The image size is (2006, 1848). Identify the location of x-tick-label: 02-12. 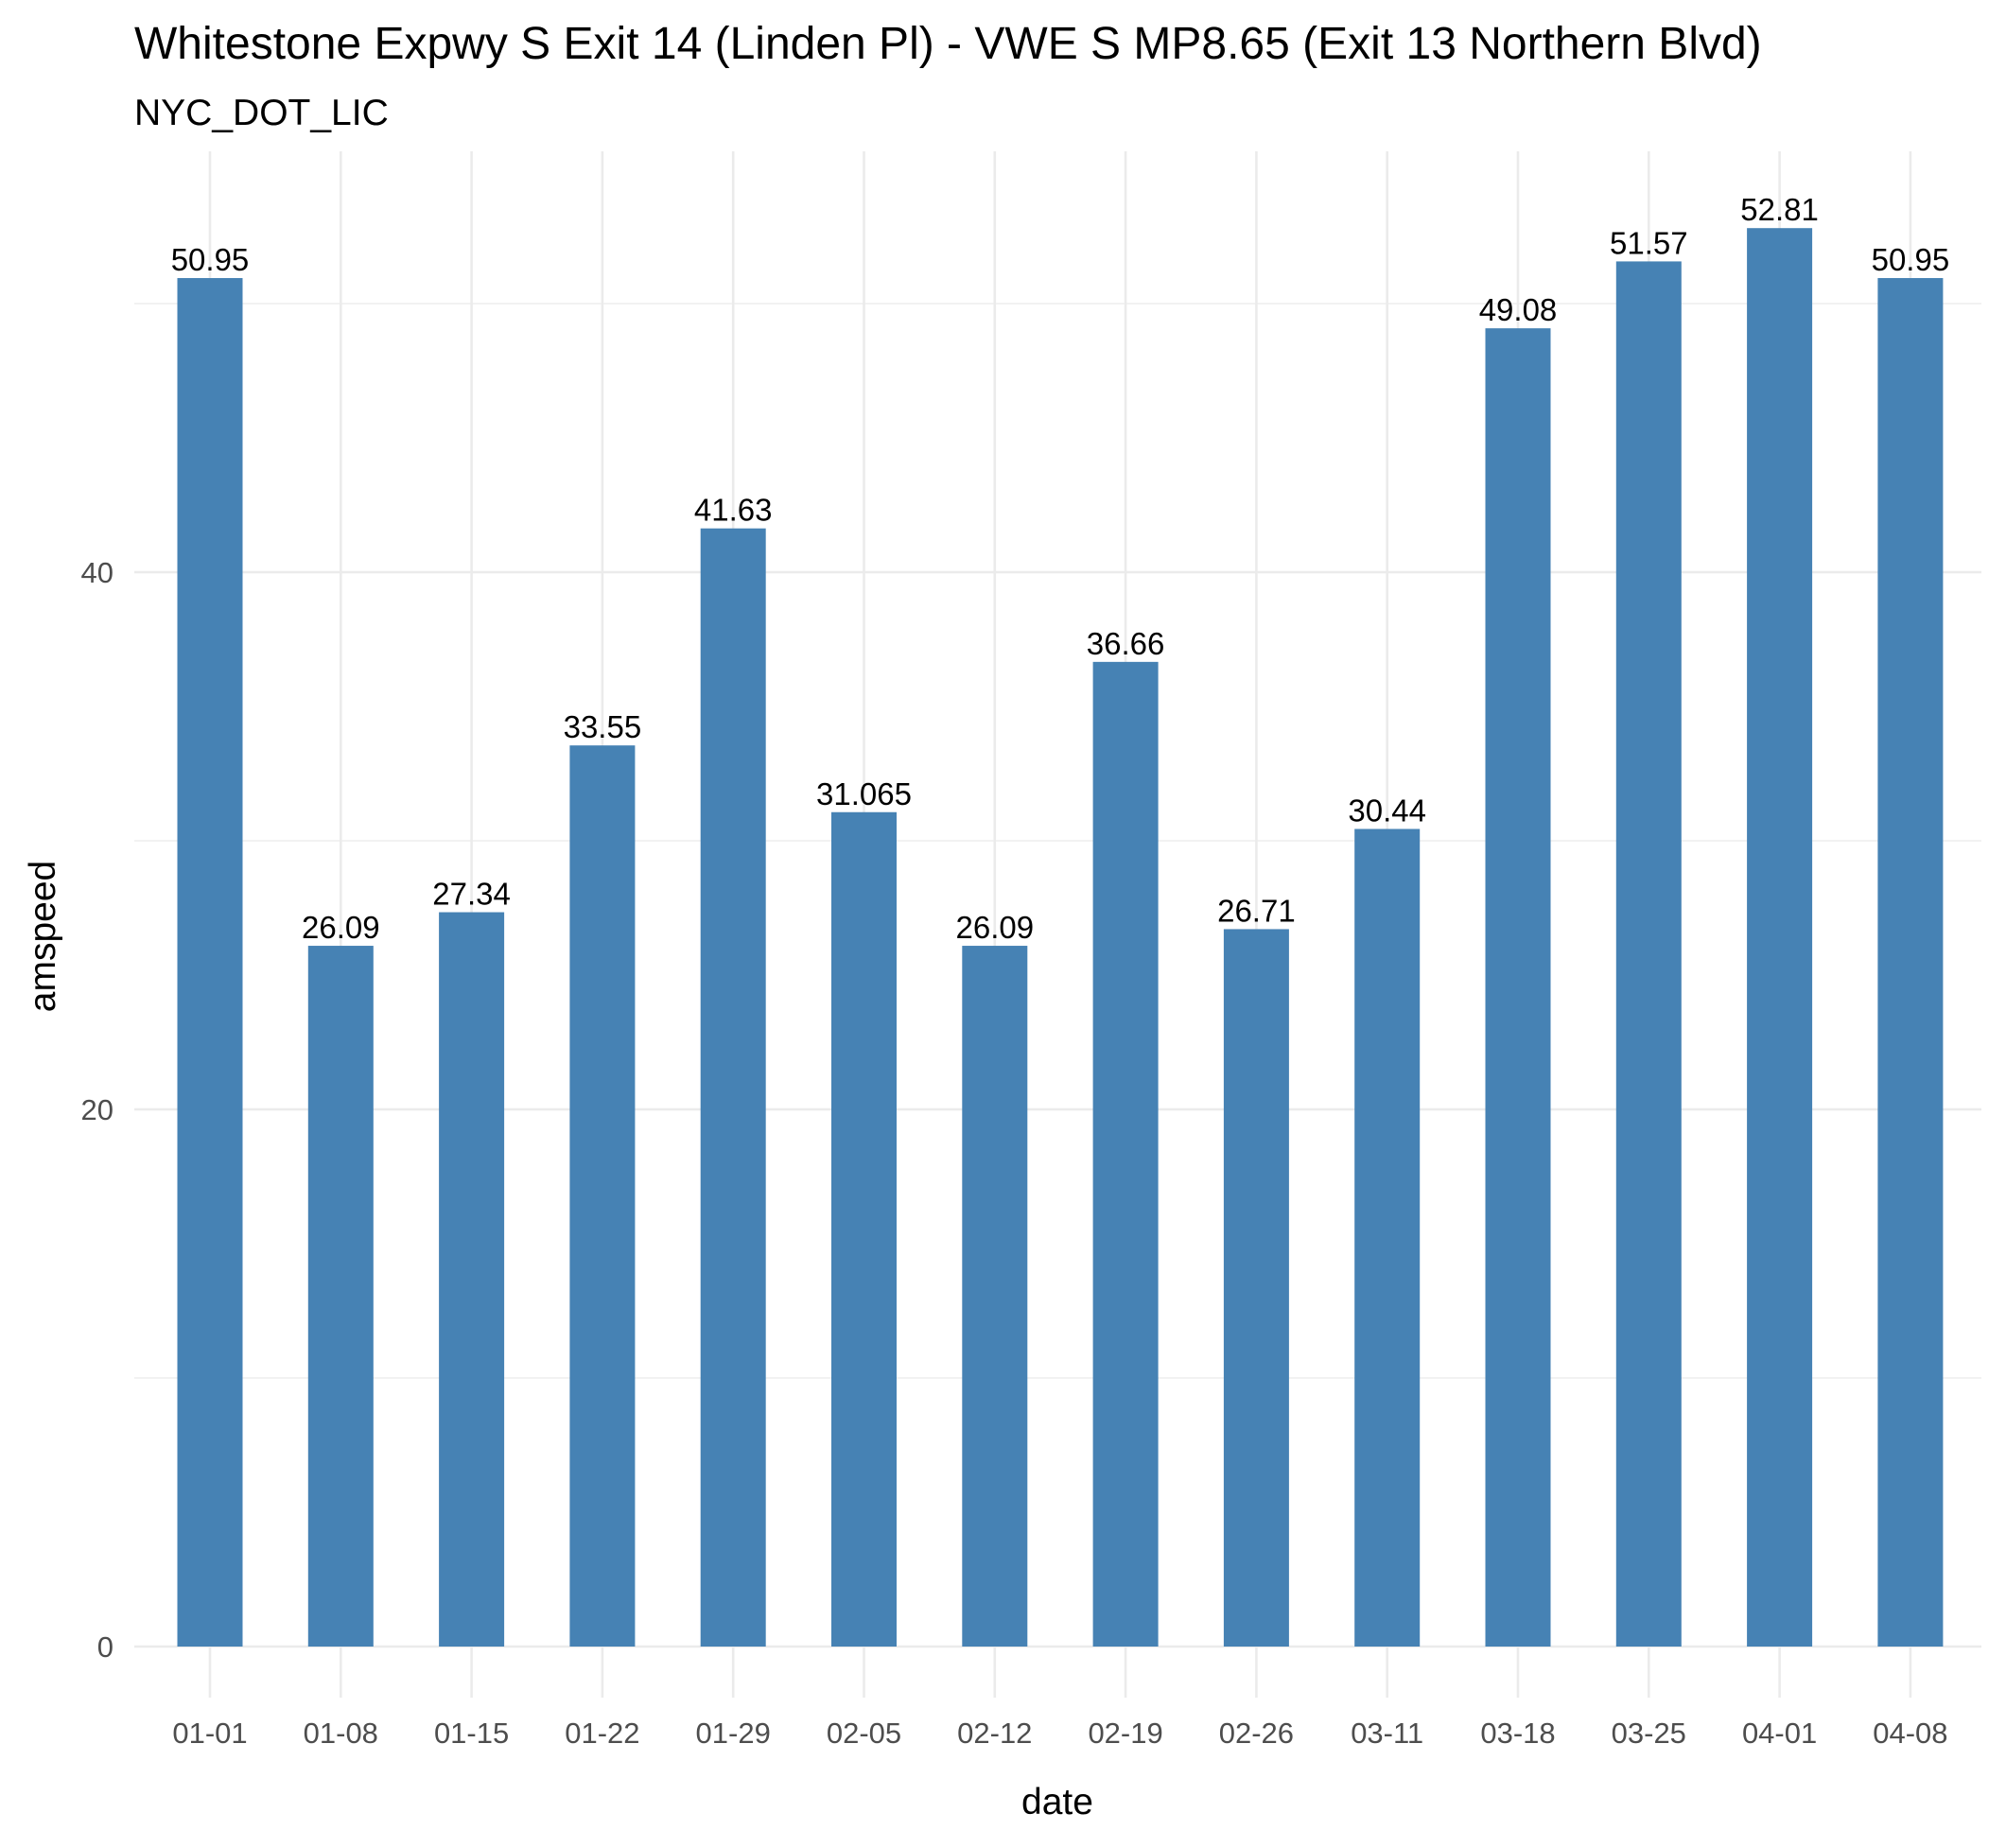
(994, 1733).